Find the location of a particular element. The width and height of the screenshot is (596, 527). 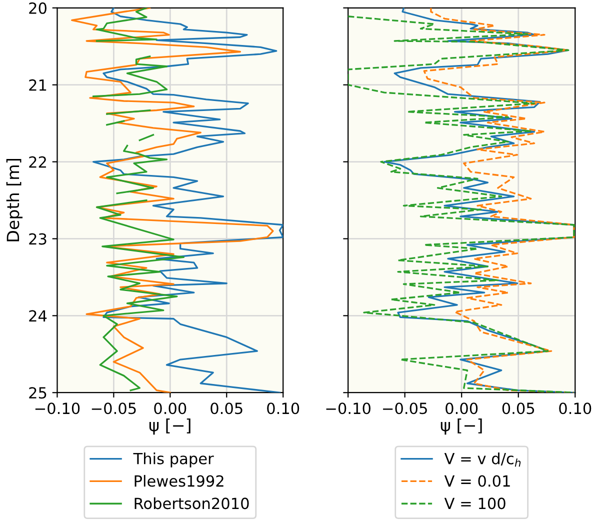

y-tick-label: 25 is located at coordinates (37, 393).